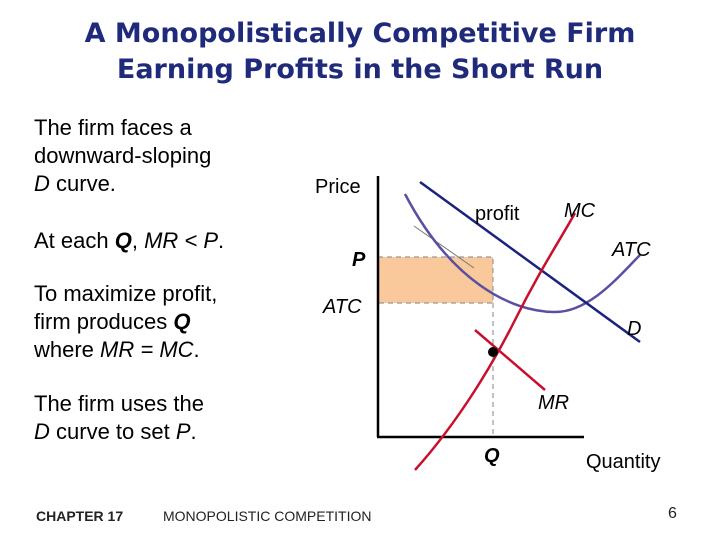  I want to click on profit-pointer-line, so click(444, 247).